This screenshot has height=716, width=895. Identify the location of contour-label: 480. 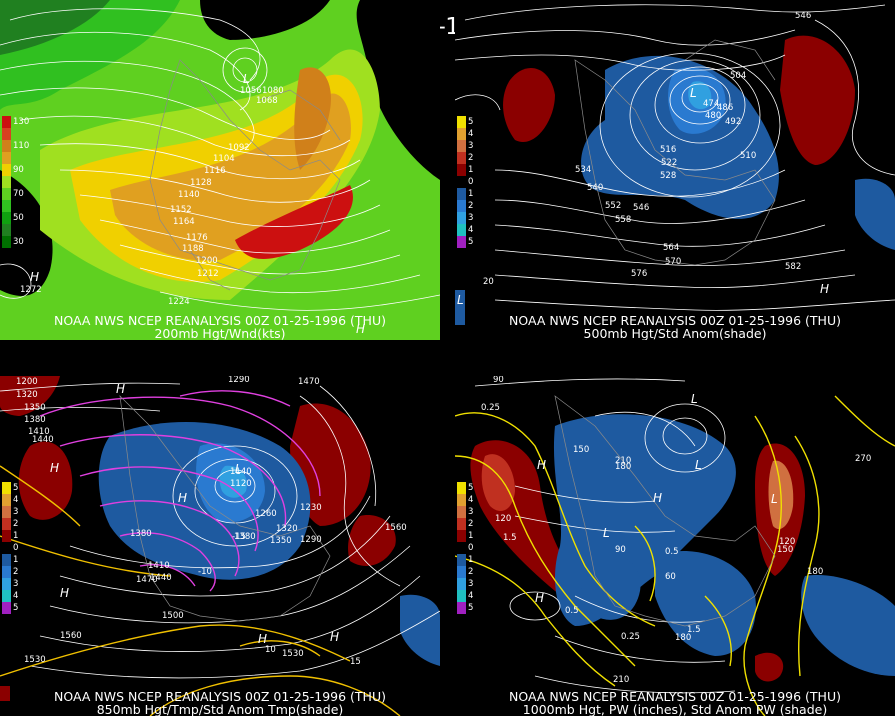
(713, 116).